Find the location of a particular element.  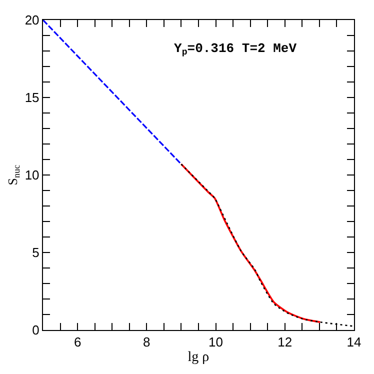

x-tick-label: 6 is located at coordinates (78, 342).